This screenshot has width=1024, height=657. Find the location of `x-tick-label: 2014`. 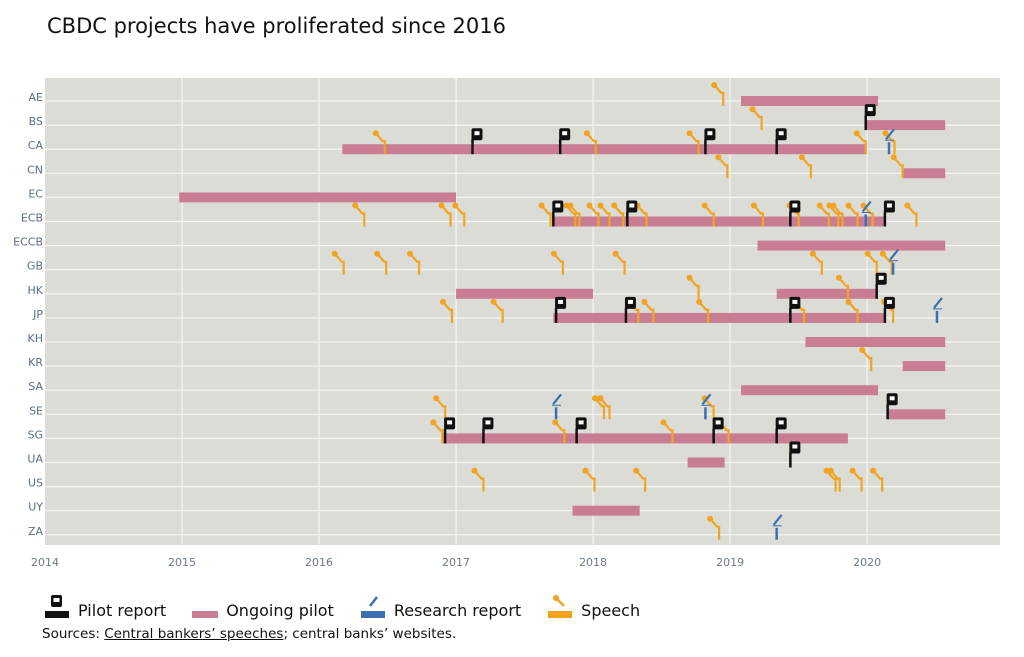

x-tick-label: 2014 is located at coordinates (45, 562).